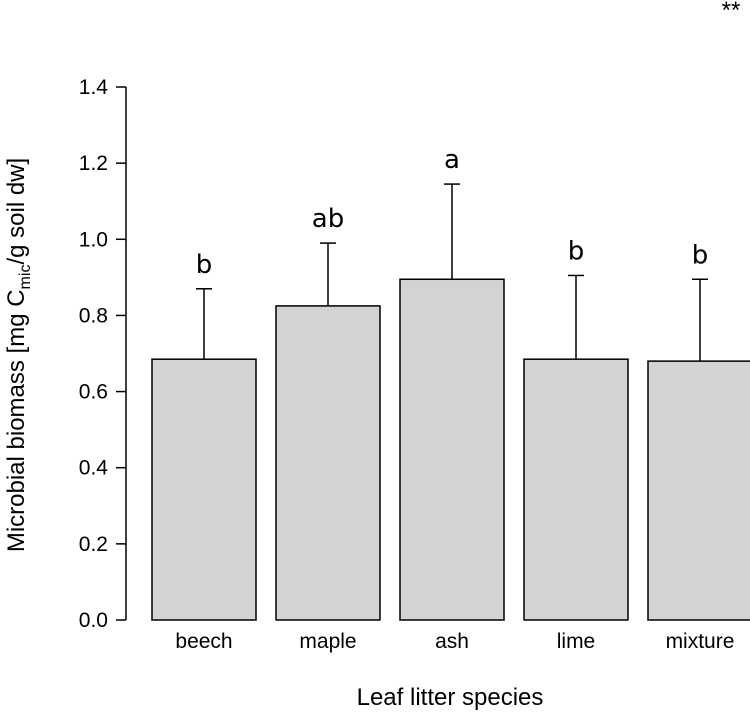 This screenshot has width=750, height=723. I want to click on significance-letter-mixture: b, so click(700, 255).